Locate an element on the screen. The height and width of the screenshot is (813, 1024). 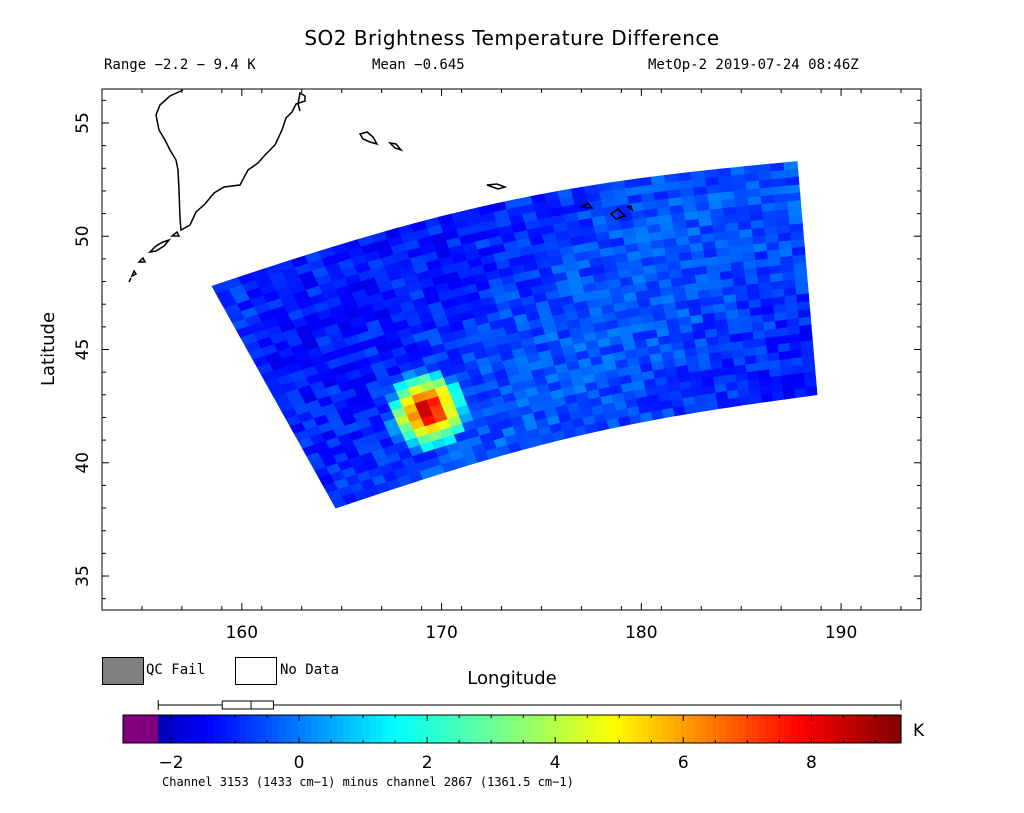
no-data-swatch is located at coordinates (256, 671).